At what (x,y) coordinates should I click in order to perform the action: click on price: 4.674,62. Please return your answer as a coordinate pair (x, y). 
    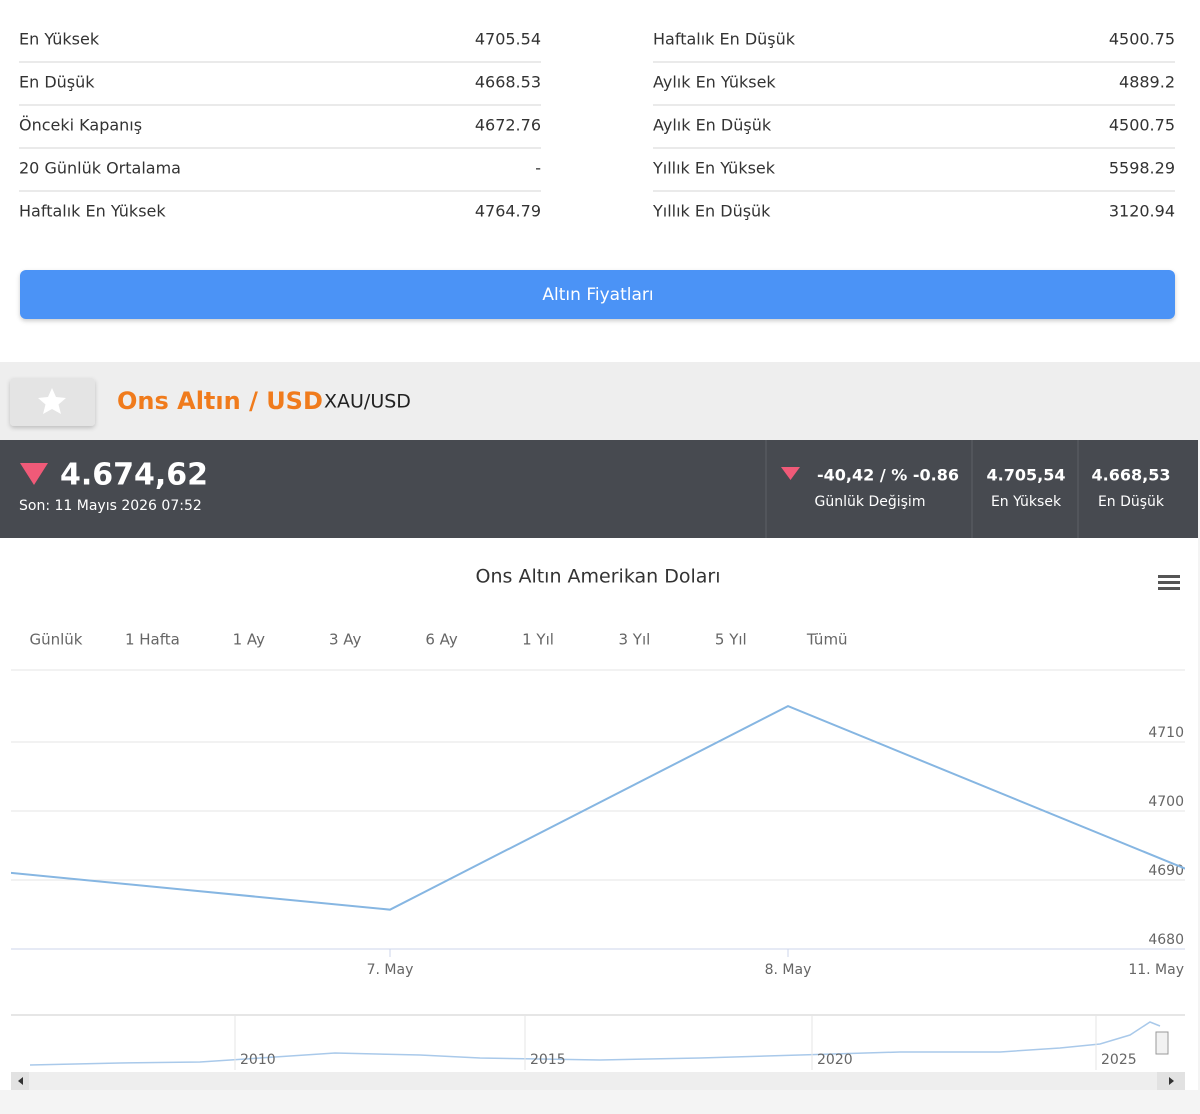
    Looking at the image, I should click on (134, 475).